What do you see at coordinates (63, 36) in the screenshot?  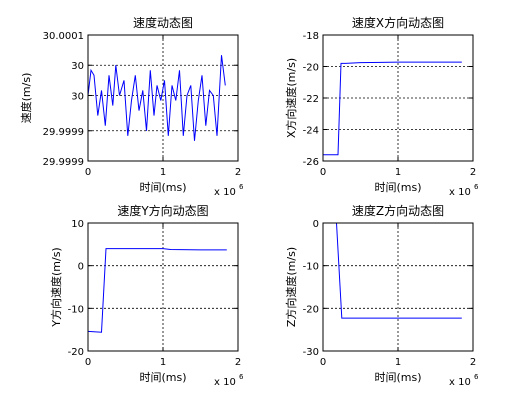 I see `y-tick-label: 30.0001` at bounding box center [63, 36].